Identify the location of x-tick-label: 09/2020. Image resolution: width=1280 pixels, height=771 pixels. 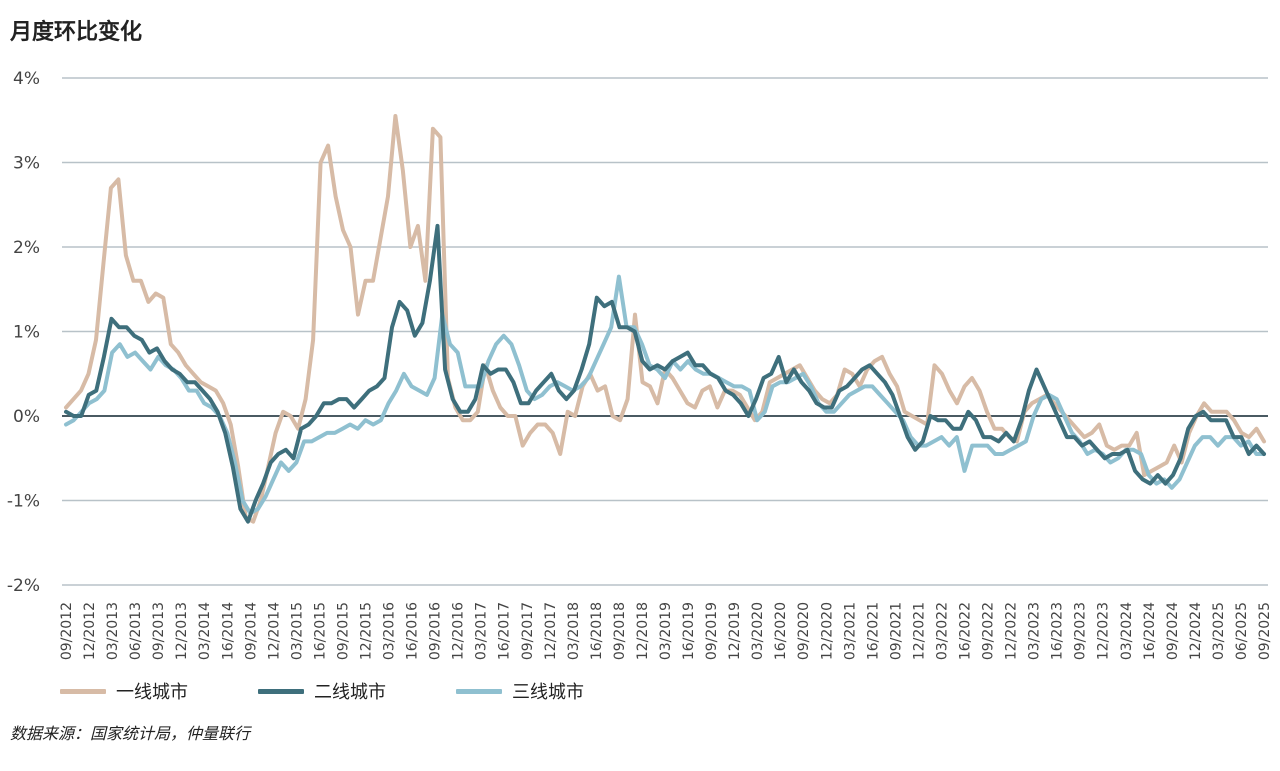
(804, 631).